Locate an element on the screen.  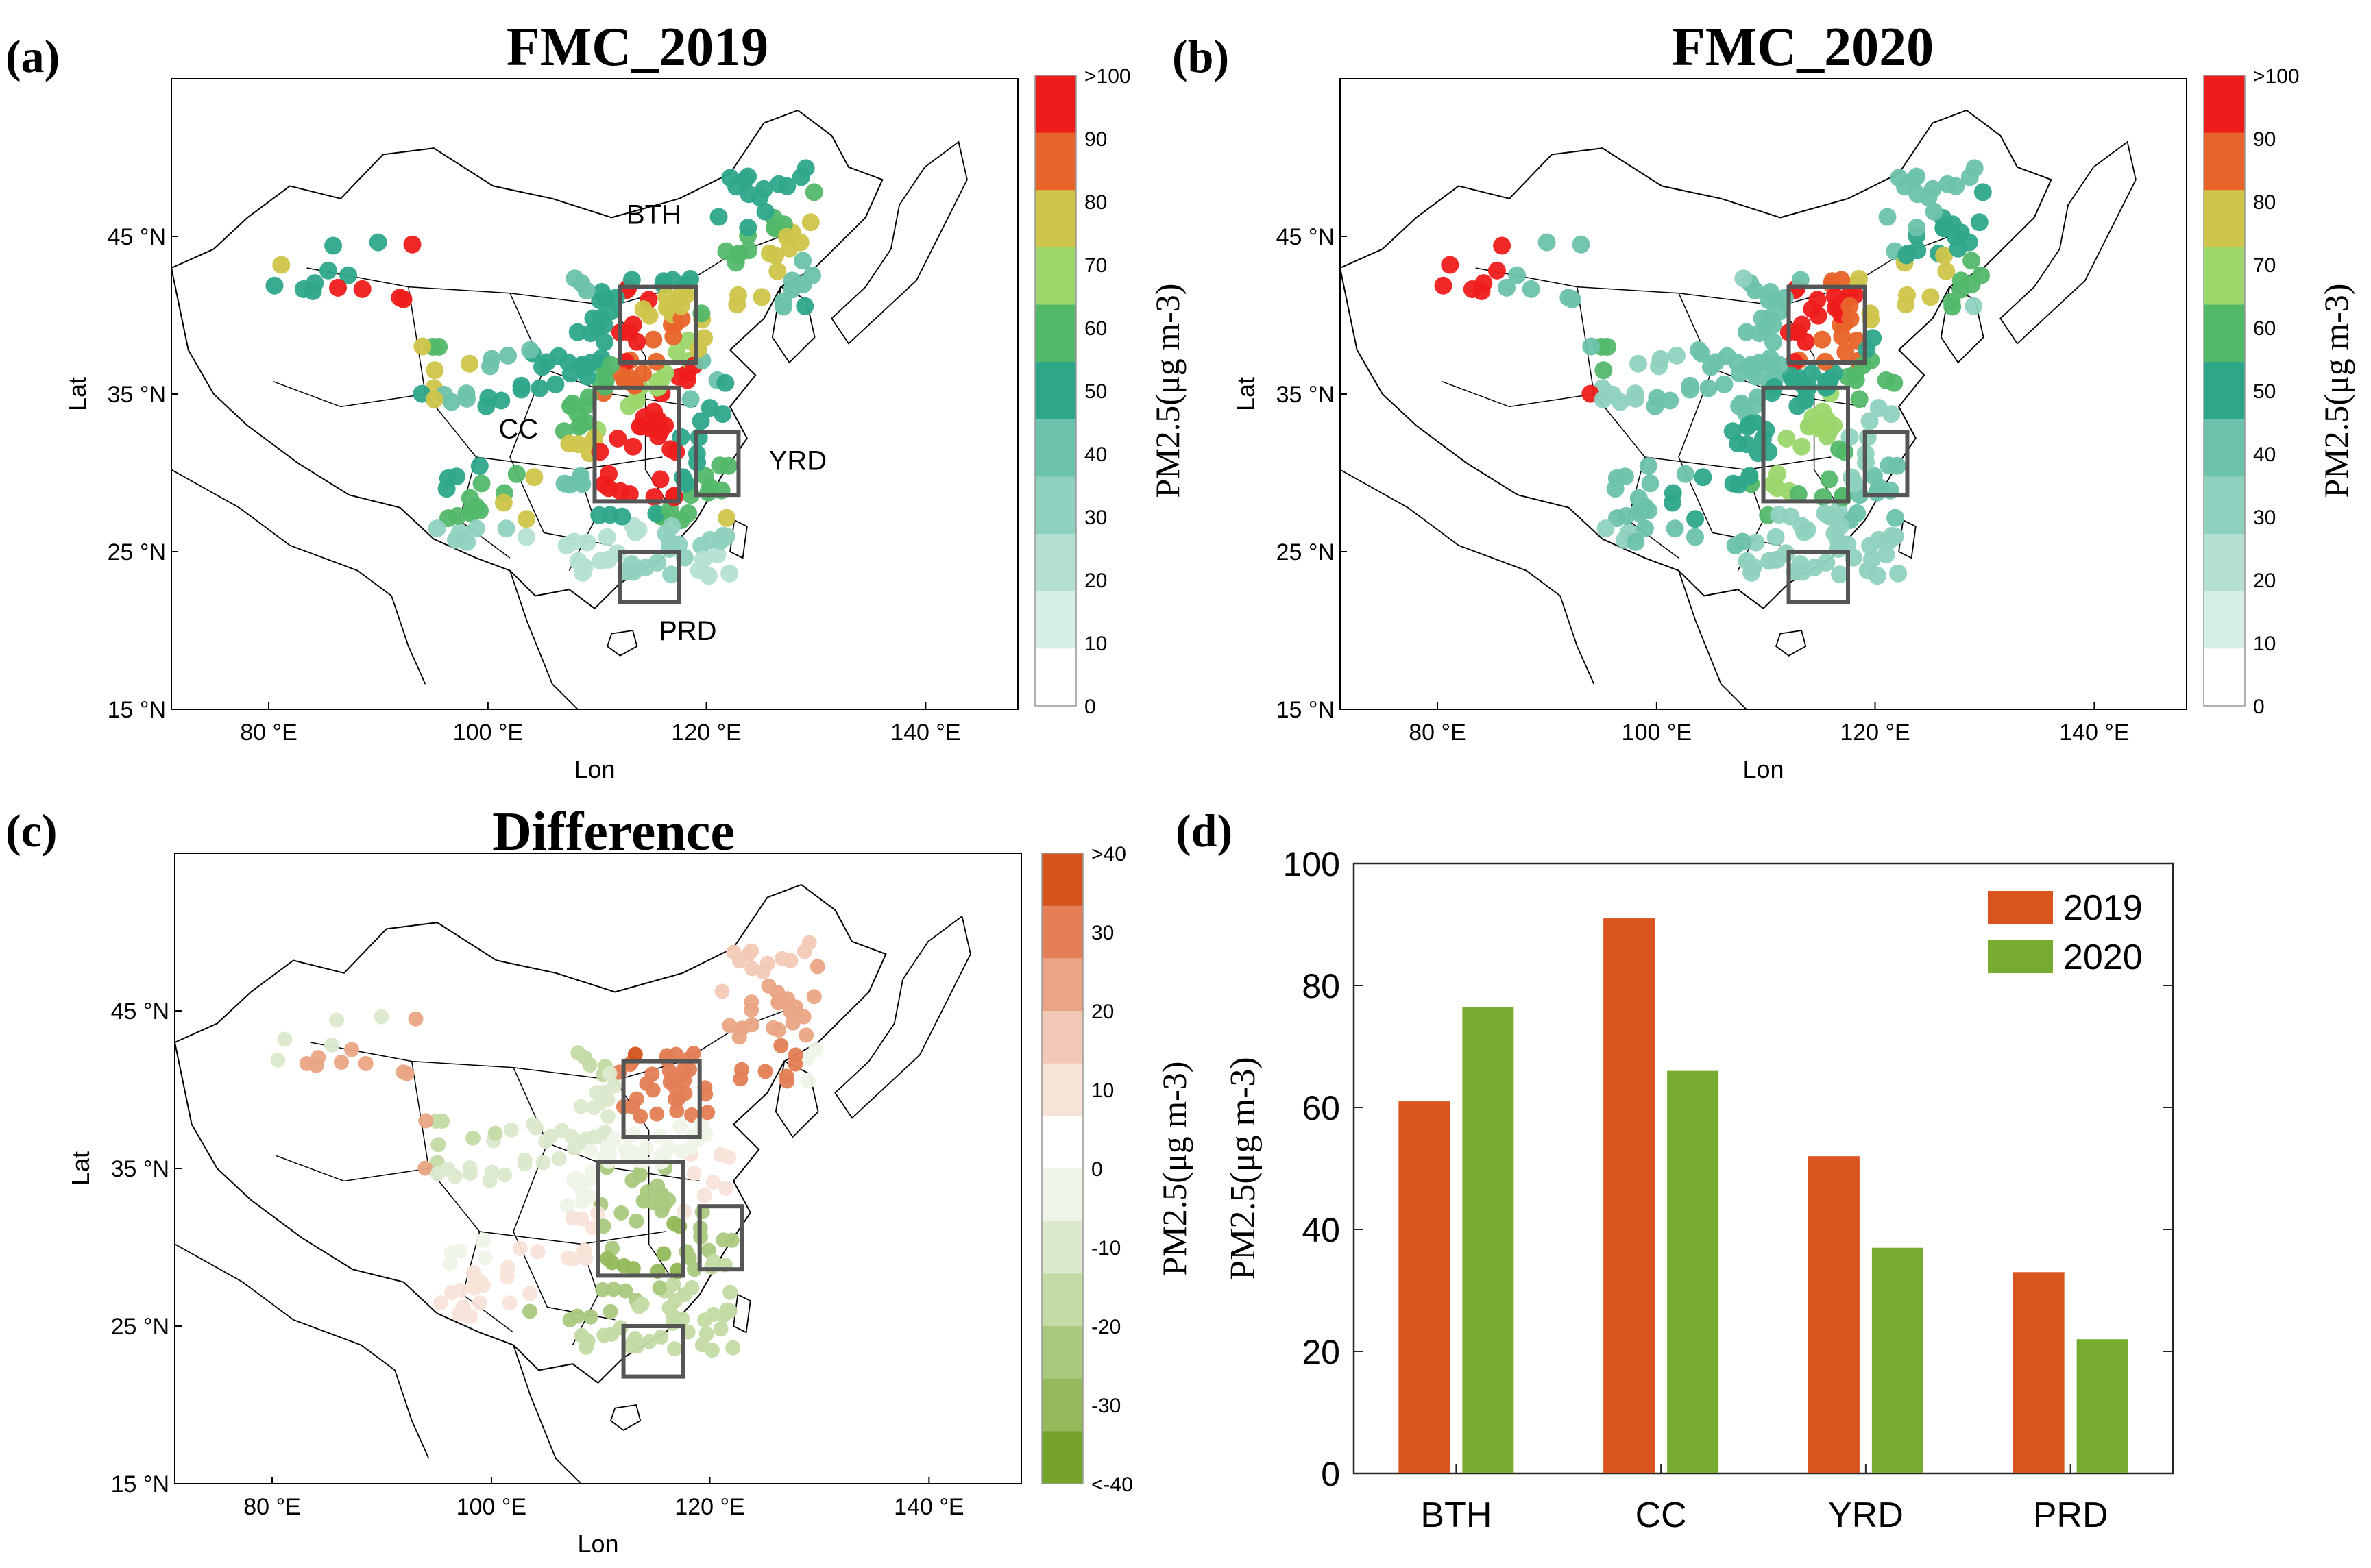
region-box-bth is located at coordinates (1826, 324).